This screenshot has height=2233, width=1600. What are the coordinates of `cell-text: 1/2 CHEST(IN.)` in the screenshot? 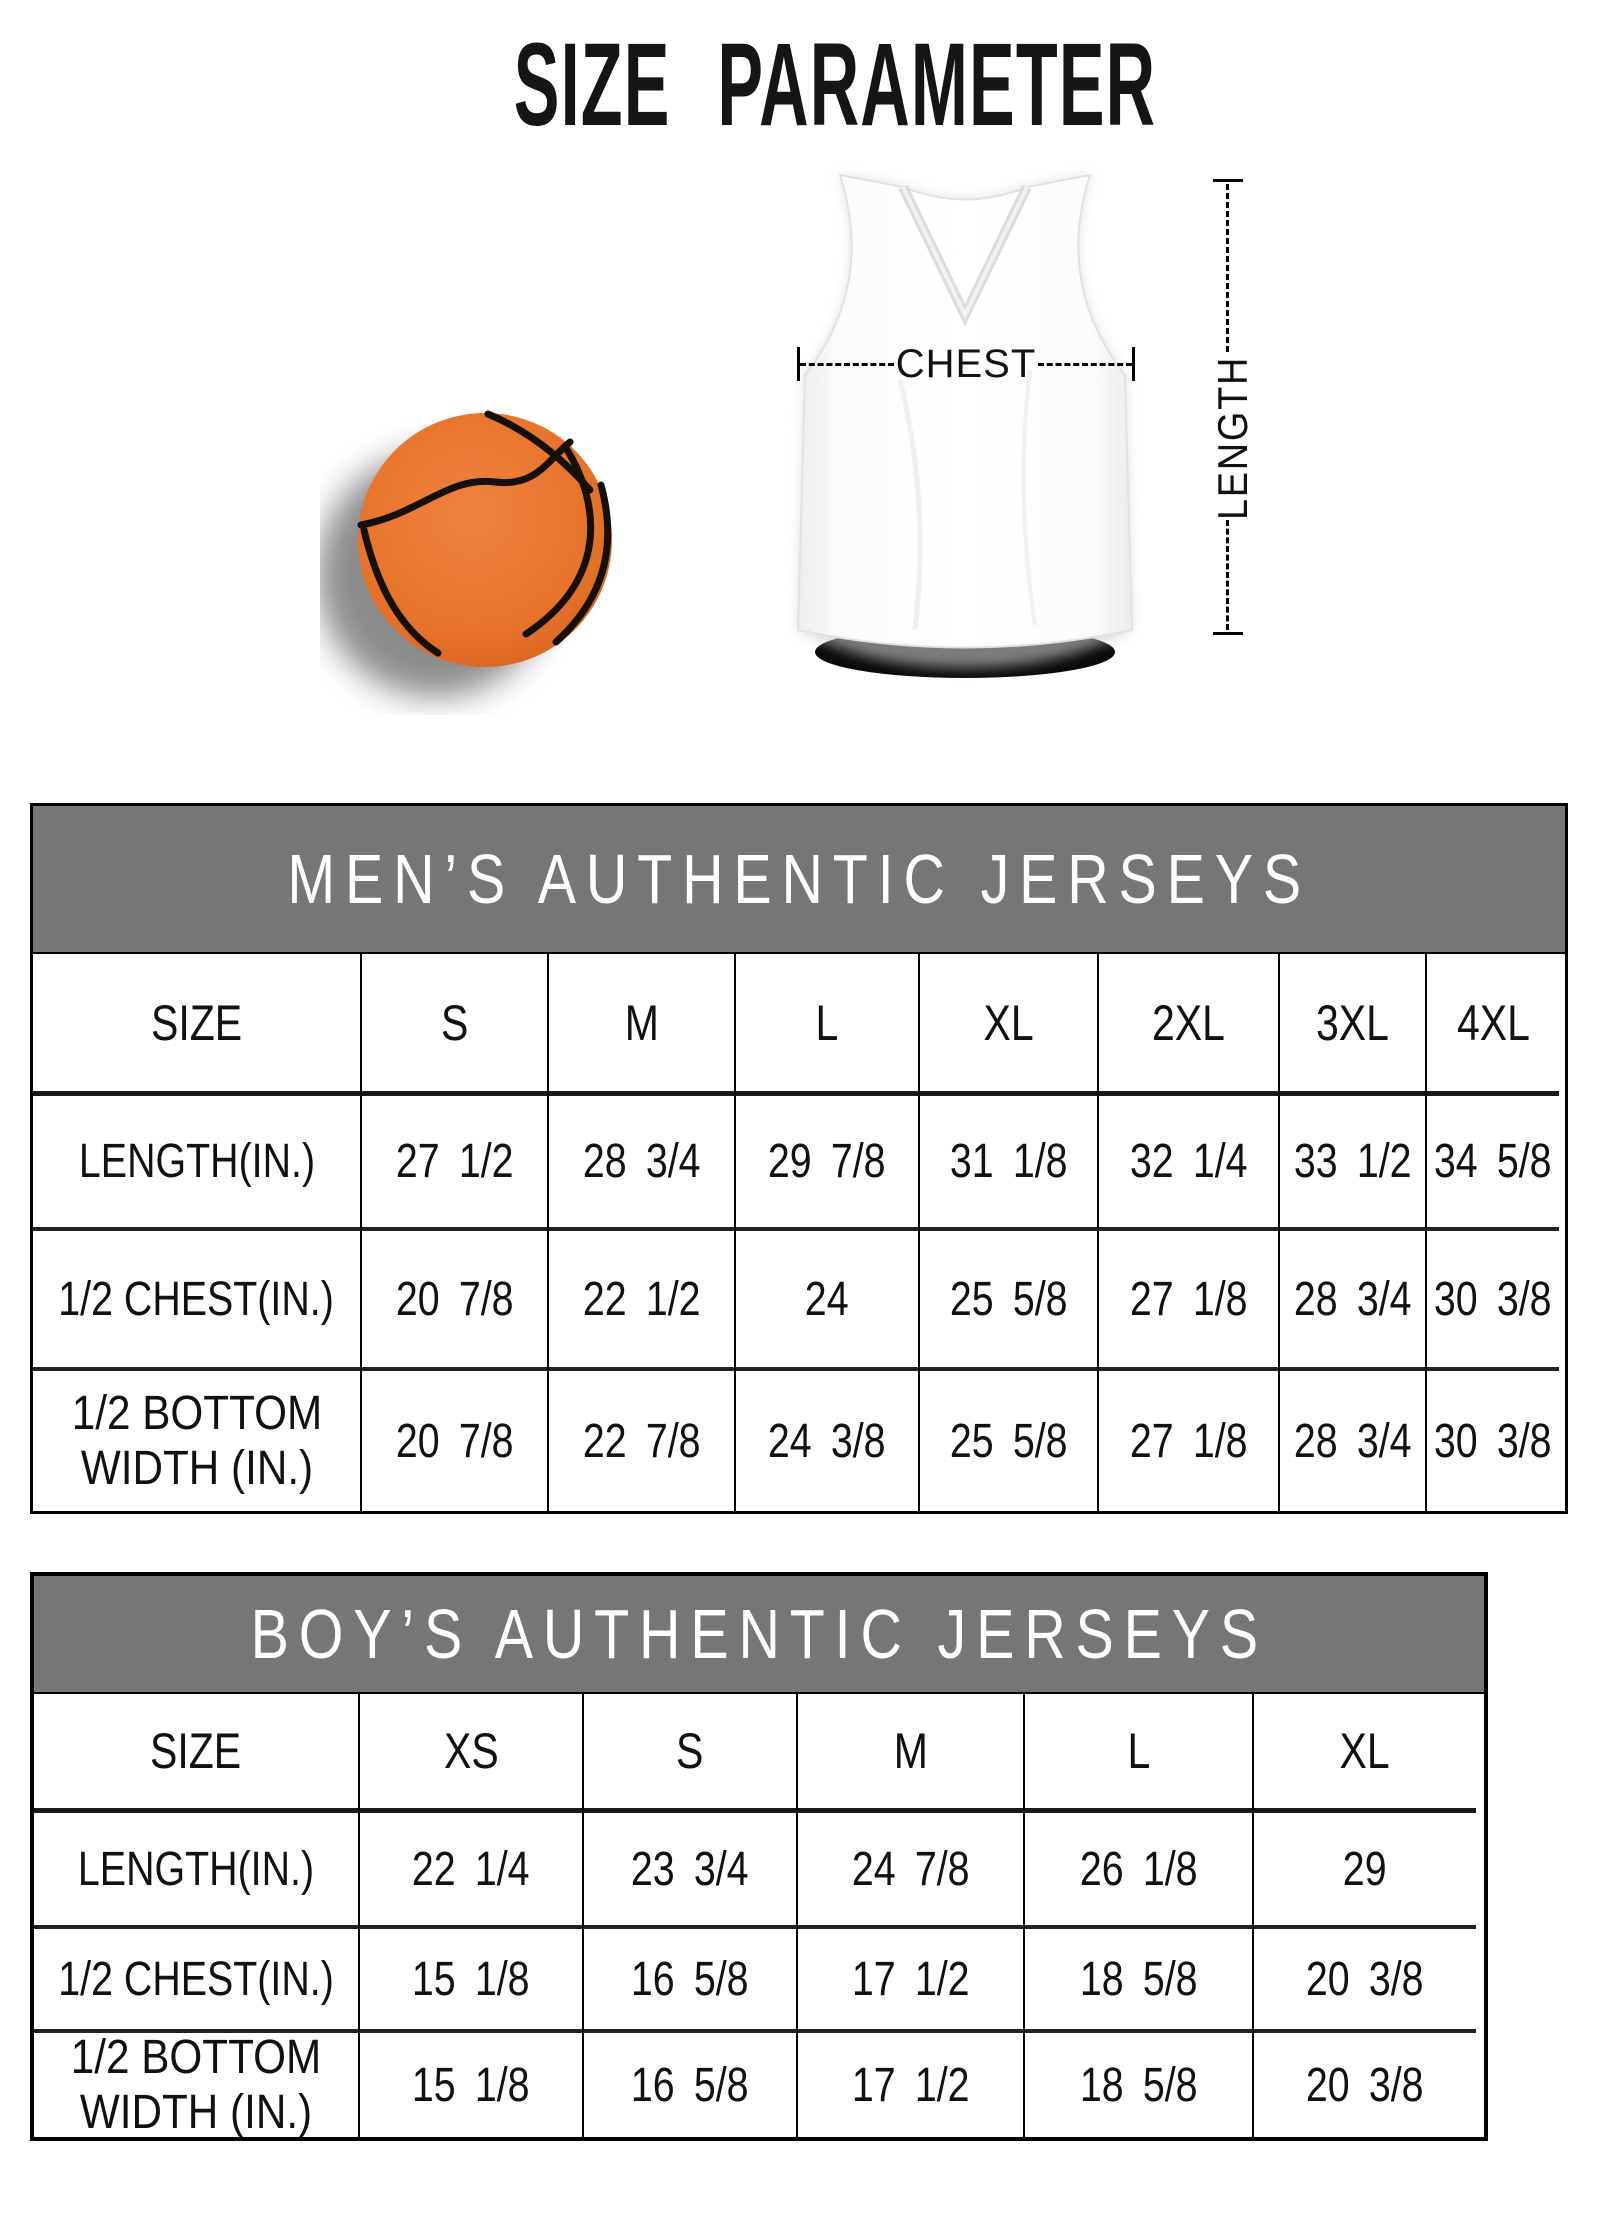 It's located at (196, 1299).